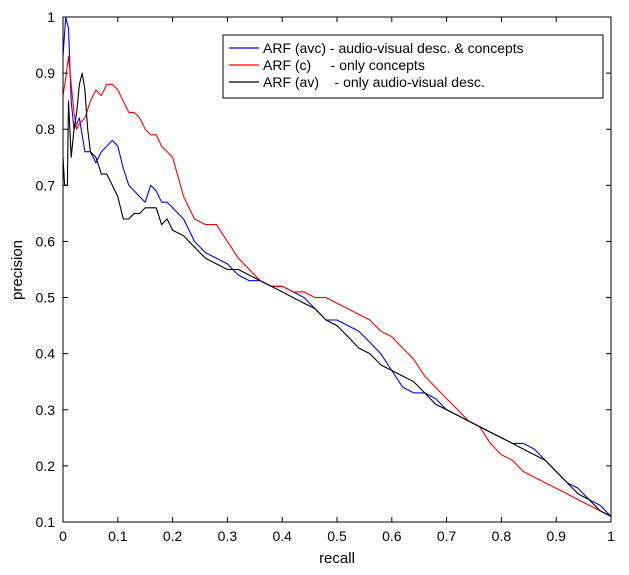 This screenshot has height=575, width=629. Describe the element at coordinates (46, 185) in the screenshot. I see `y-tick-label: 0.7` at that location.